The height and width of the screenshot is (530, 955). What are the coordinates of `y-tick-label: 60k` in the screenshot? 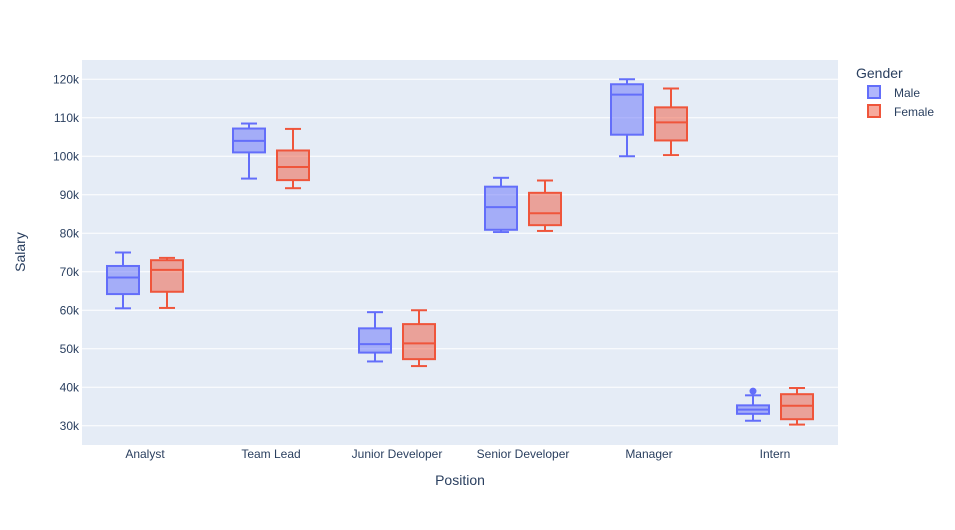 It's located at (70, 310).